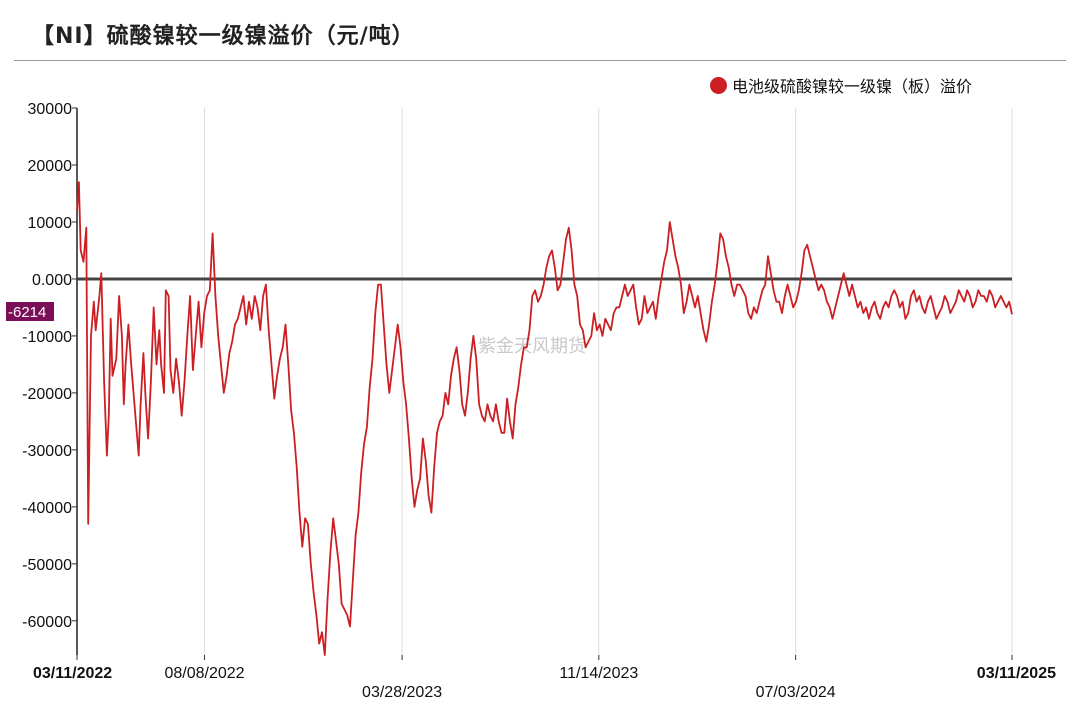 This screenshot has height=701, width=1080. What do you see at coordinates (47, 337) in the screenshot?
I see `y-tick-label: -10000` at bounding box center [47, 337].